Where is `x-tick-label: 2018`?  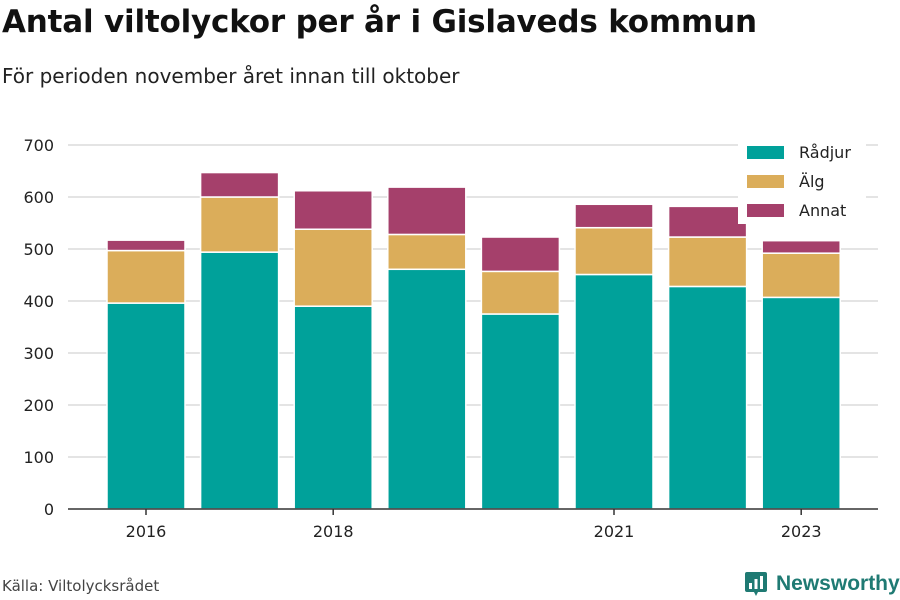
x-tick-label: 2018 is located at coordinates (333, 531).